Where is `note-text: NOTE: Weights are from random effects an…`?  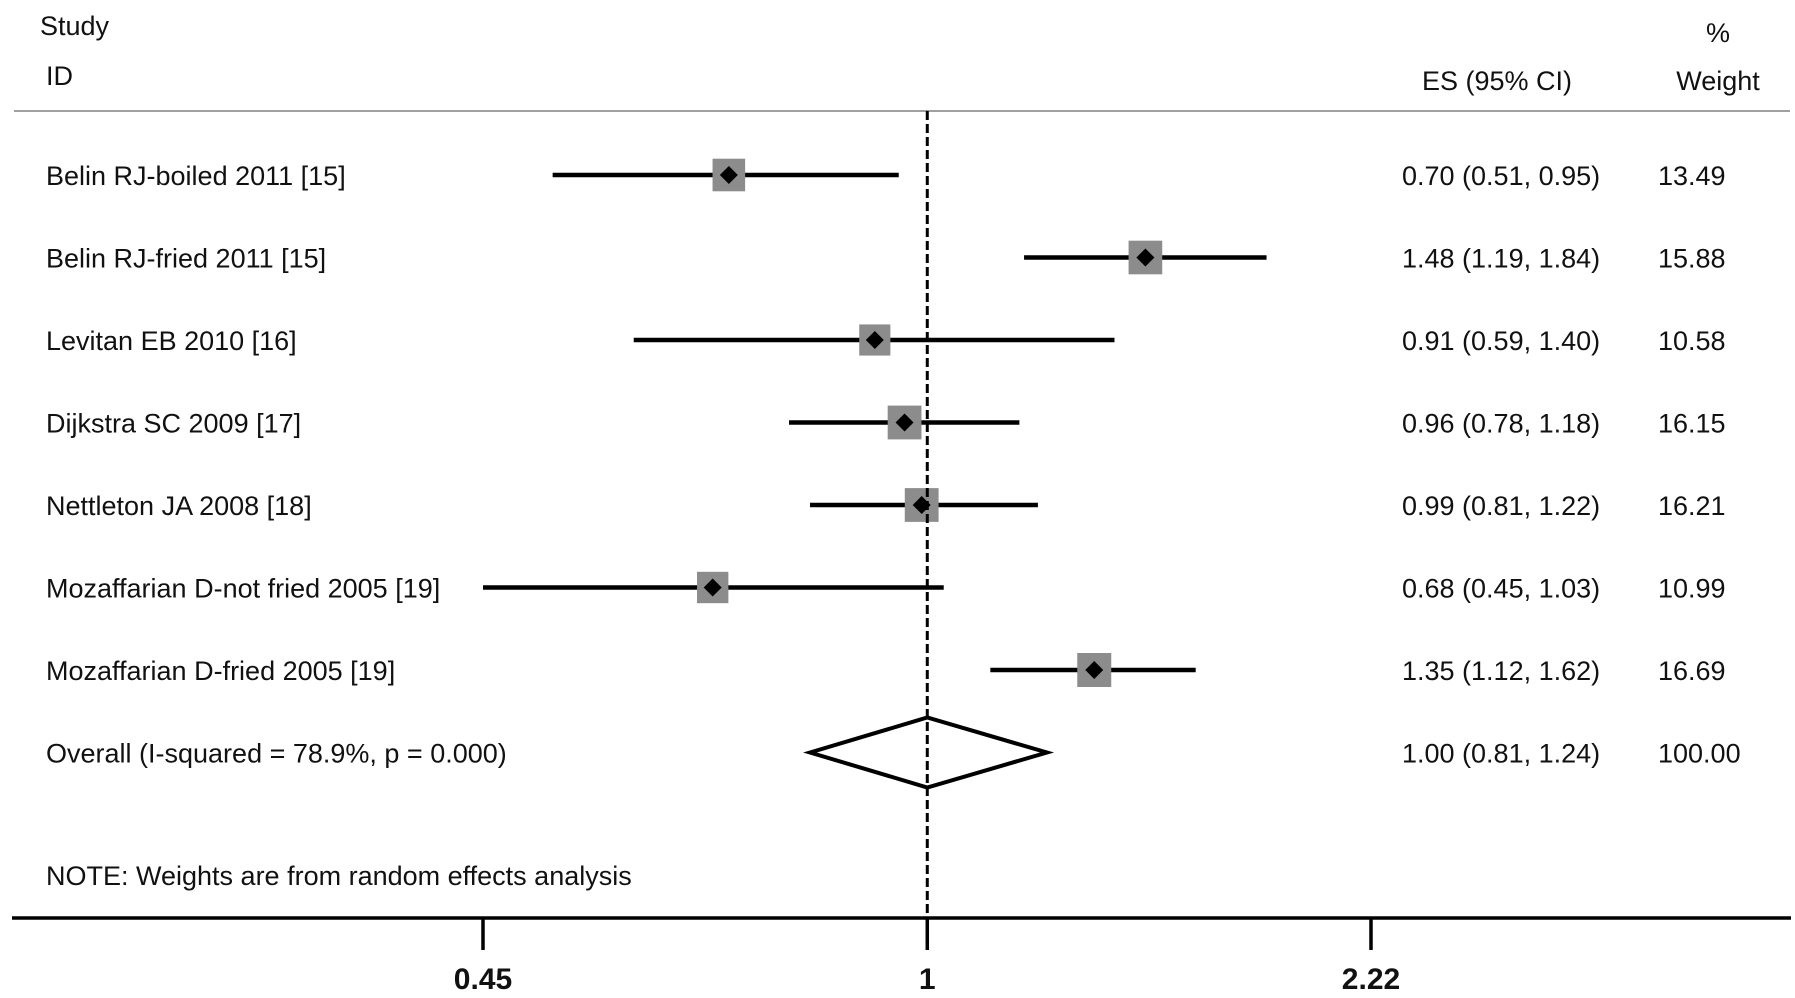 note-text: NOTE: Weights are from random effects an… is located at coordinates (339, 876).